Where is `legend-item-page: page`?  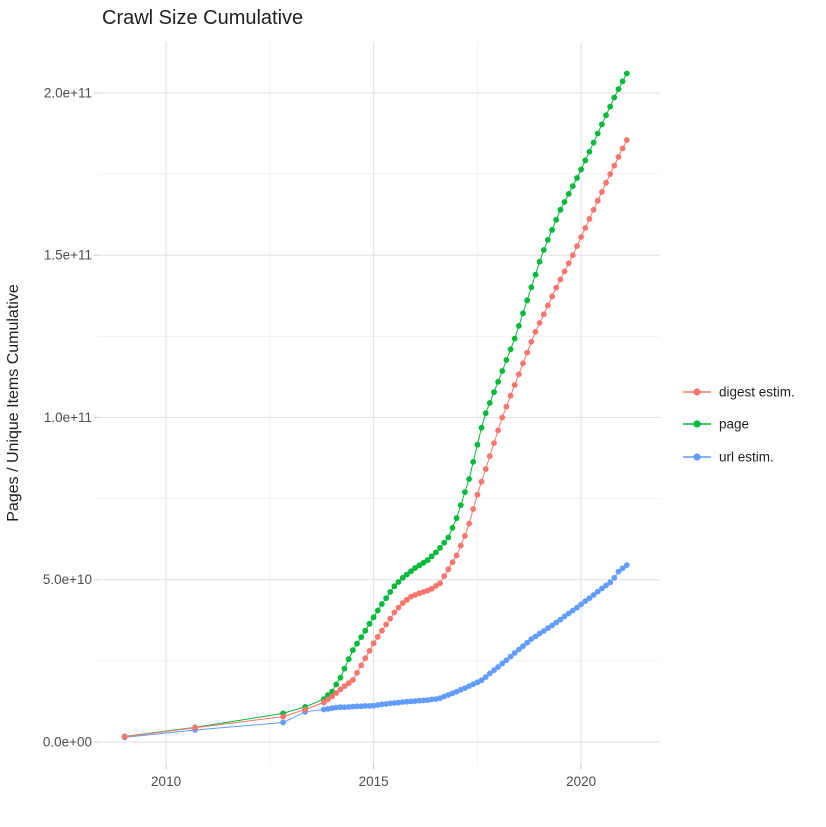 legend-item-page: page is located at coordinates (716, 424).